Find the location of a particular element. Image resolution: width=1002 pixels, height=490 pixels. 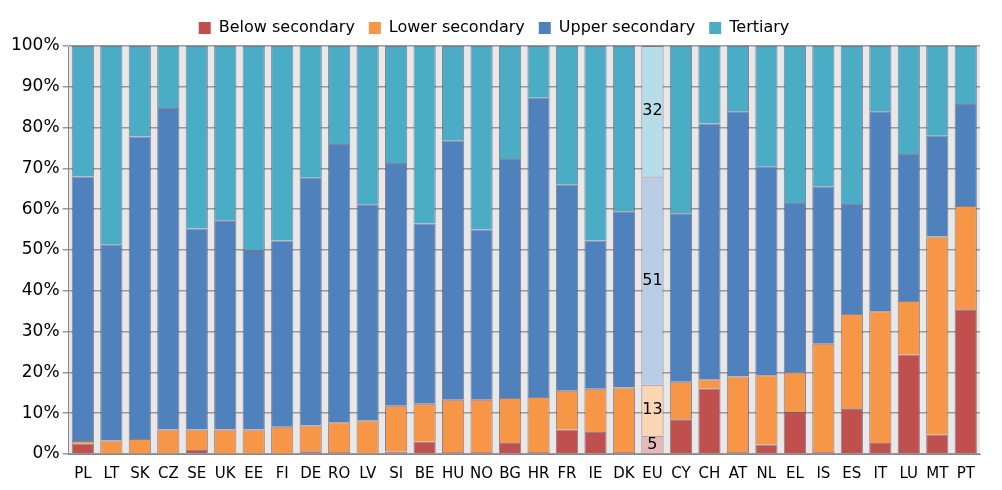

y-tick-label: 100% is located at coordinates (35, 44).